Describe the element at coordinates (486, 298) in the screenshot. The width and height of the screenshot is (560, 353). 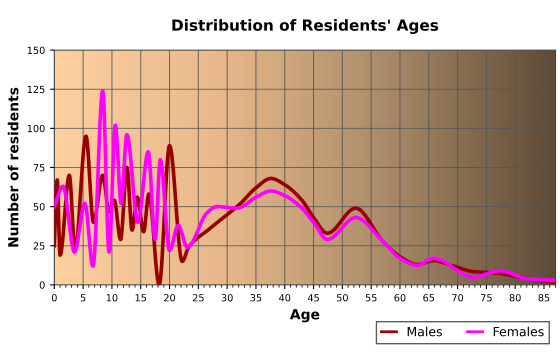
I see `x-tick-label: 75` at that location.